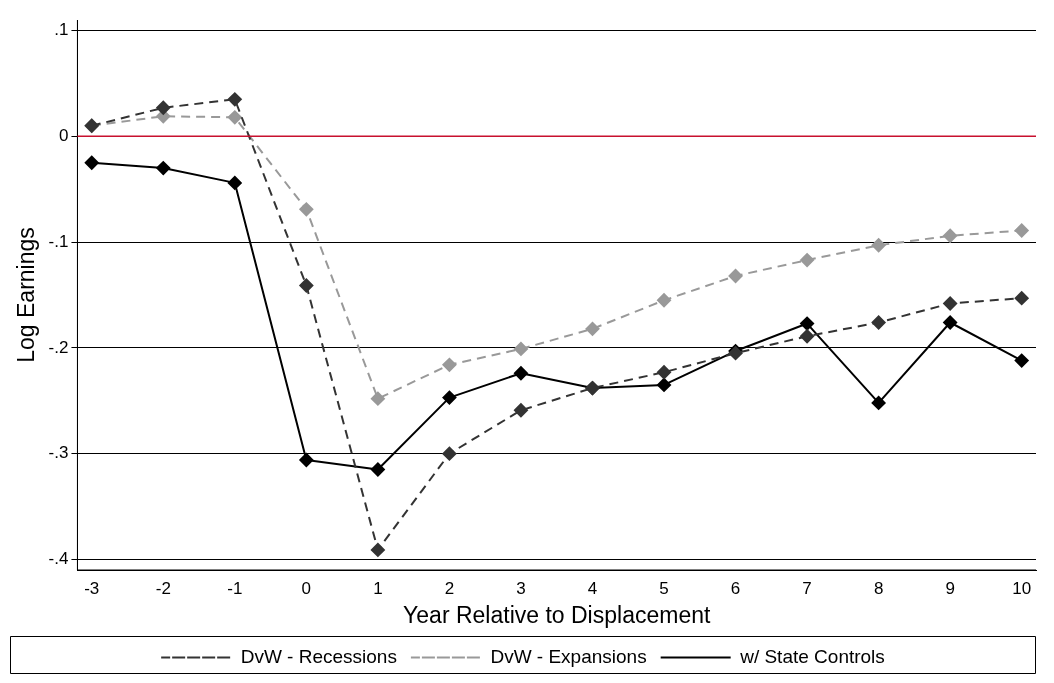 The width and height of the screenshot is (1054, 683). I want to click on y-tick-label: -.1, so click(58, 241).